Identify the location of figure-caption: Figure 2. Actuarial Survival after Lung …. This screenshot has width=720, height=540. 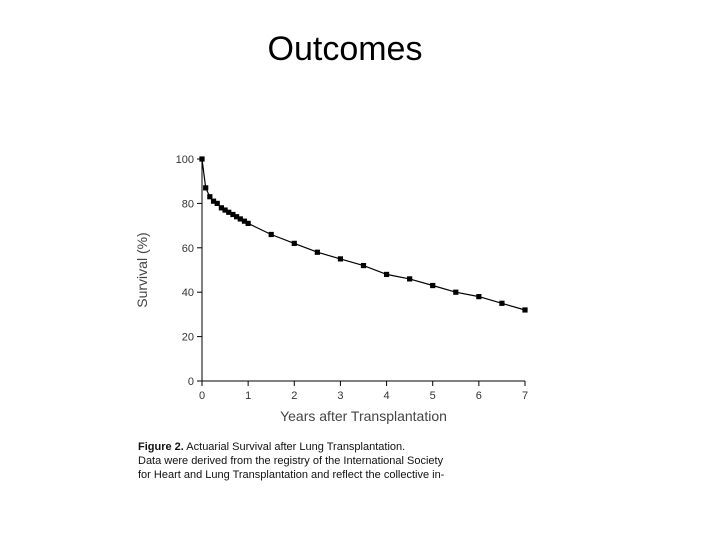
(348, 461).